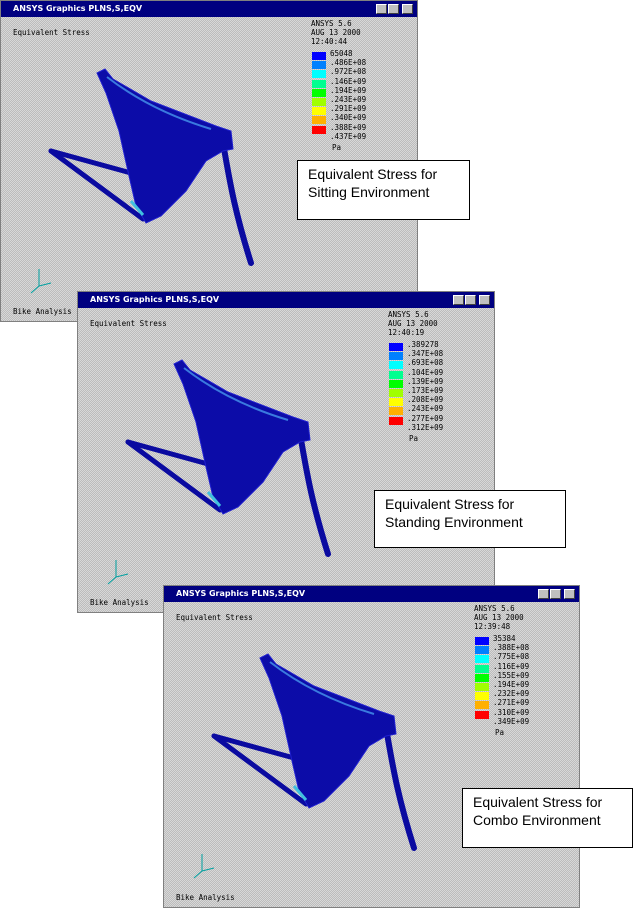 This screenshot has width=637, height=908. What do you see at coordinates (406, 332) in the screenshot?
I see `info-line: 12:40:19` at bounding box center [406, 332].